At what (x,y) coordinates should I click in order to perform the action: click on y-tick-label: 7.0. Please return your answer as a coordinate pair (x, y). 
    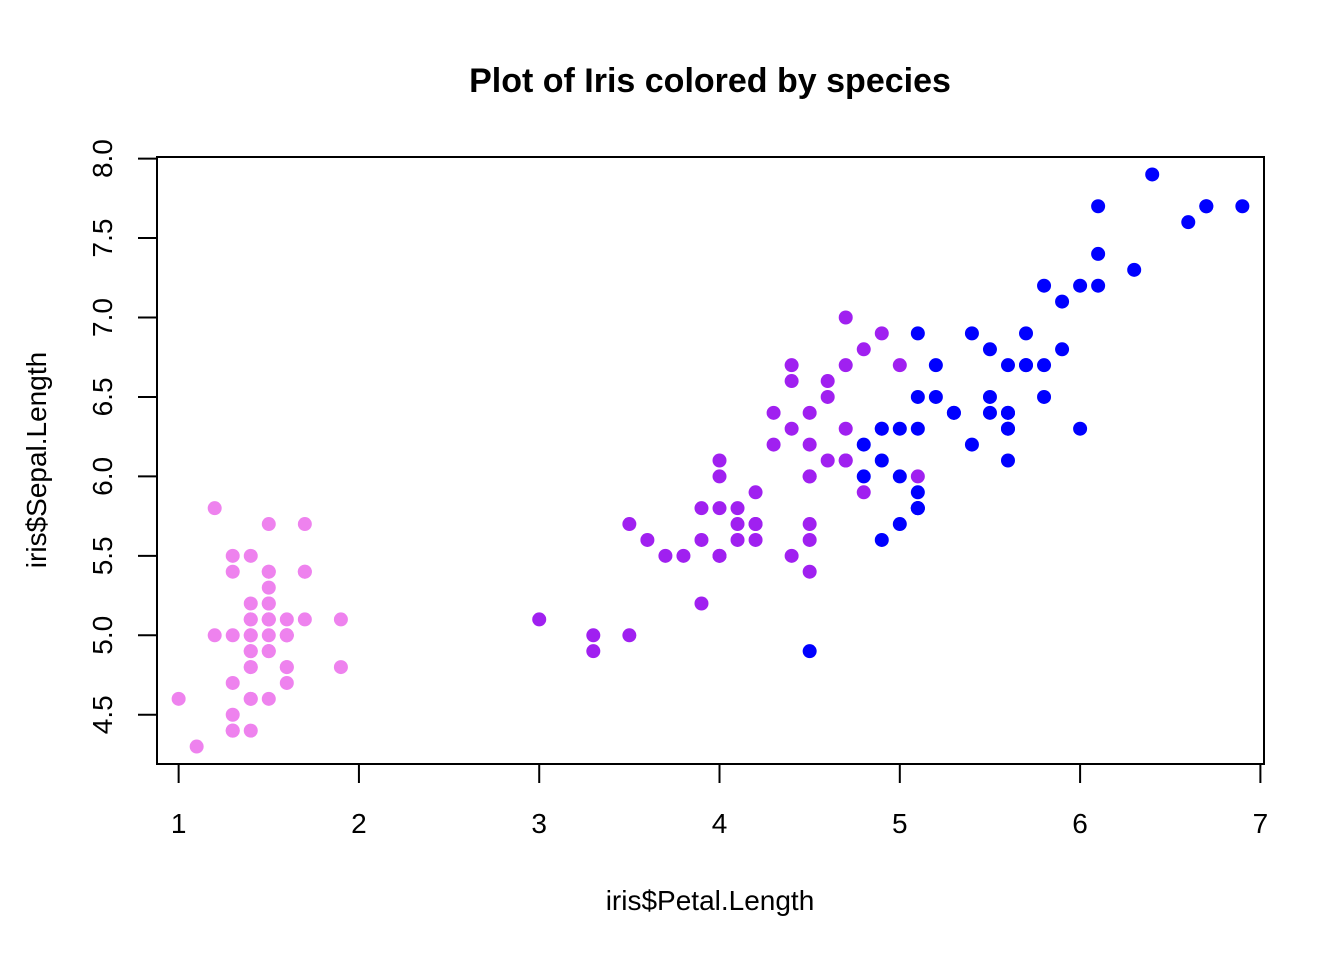
    Looking at the image, I should click on (102, 317).